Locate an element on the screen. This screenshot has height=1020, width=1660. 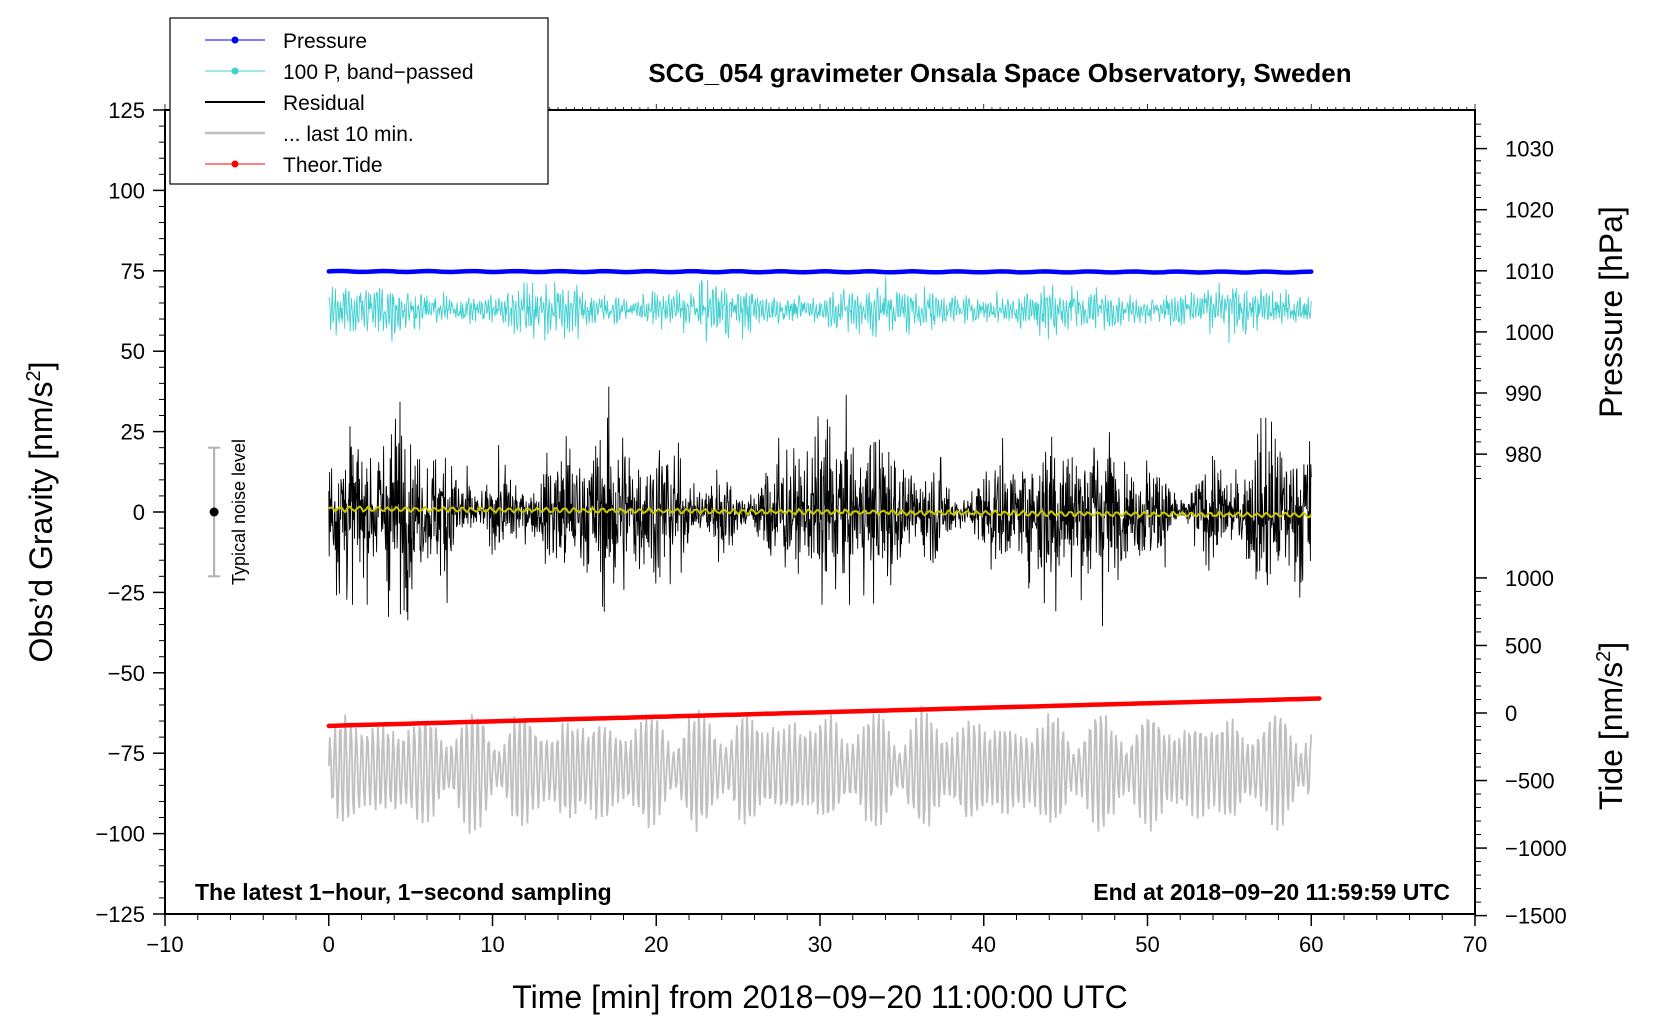
legend-item-last-10-min: ... last 10 min. is located at coordinates (309, 134).